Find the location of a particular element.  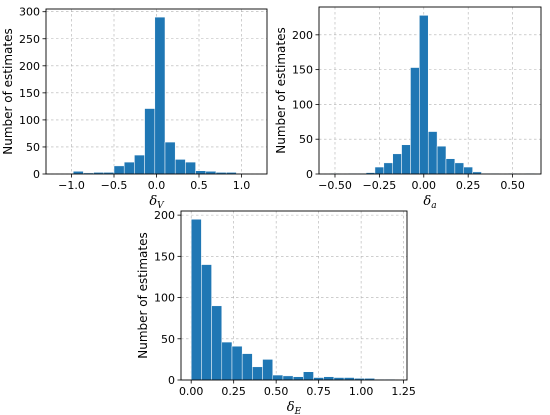

x-axis-label: δE is located at coordinates (294, 407).